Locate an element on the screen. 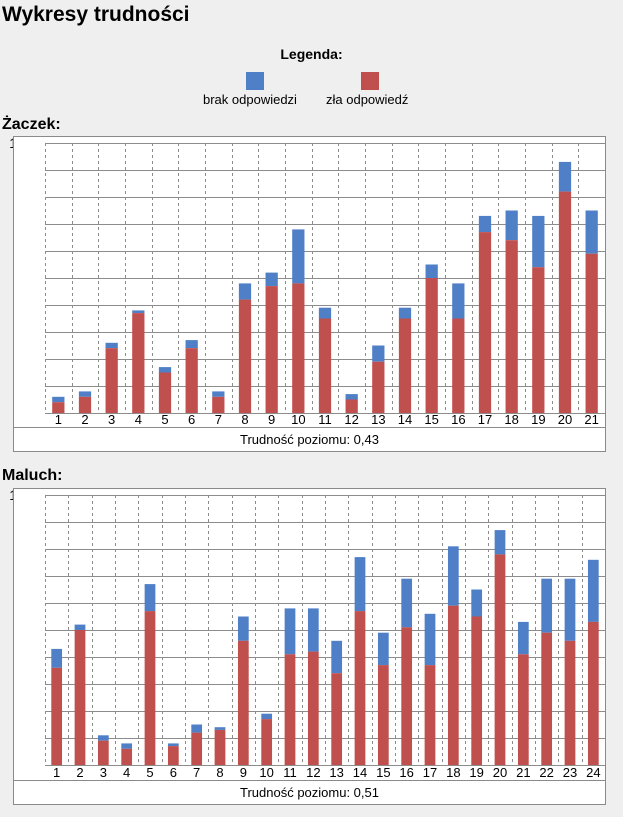 This screenshot has height=817, width=623. x-tick-label: 23 is located at coordinates (570, 772).